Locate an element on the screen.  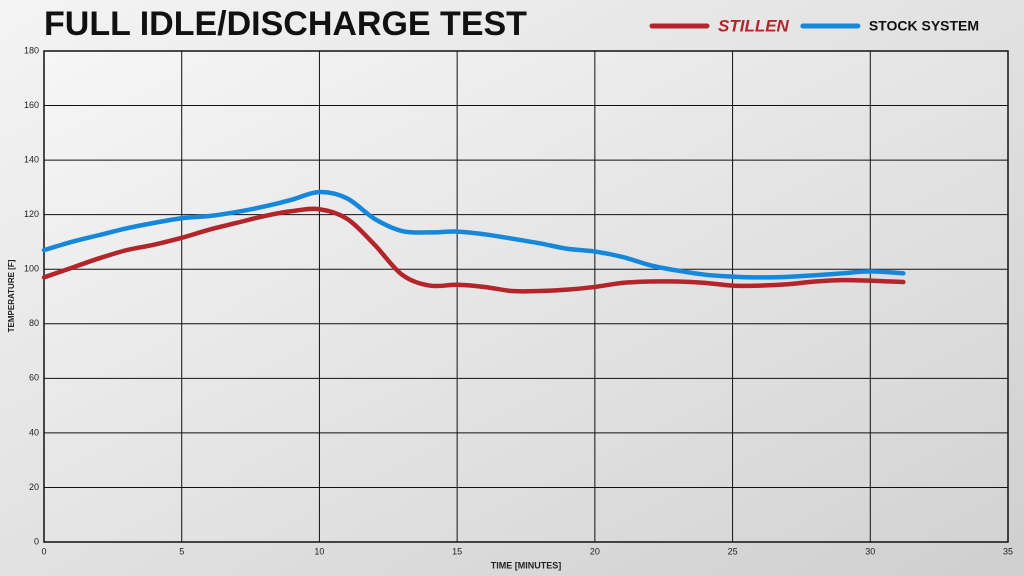
y-tick-label: 140 is located at coordinates (31, 159).